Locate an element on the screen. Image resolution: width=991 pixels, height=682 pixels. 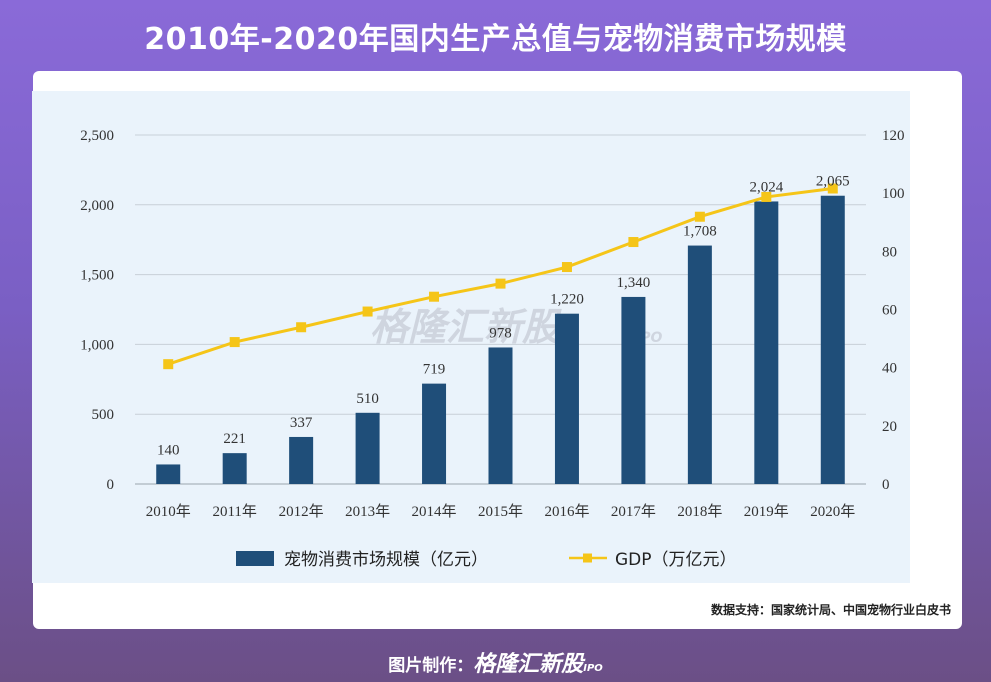
footer: 图片制作：格隆汇新股IPO is located at coordinates (495, 662).